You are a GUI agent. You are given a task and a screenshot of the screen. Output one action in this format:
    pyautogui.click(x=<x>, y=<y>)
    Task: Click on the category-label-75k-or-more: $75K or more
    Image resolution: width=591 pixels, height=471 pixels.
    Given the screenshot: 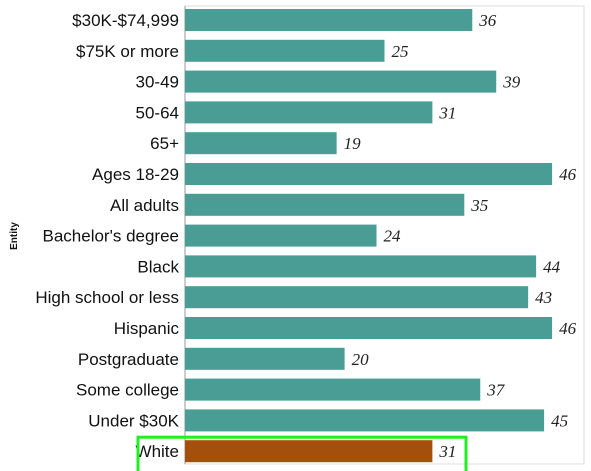 What is the action you would take?
    pyautogui.click(x=127, y=51)
    